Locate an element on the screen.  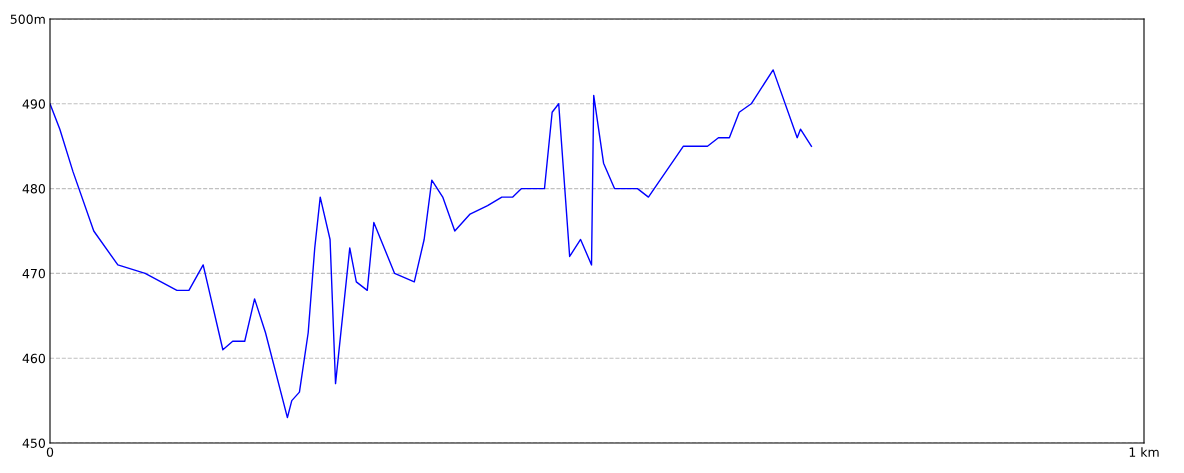
x-tick-label: 0 is located at coordinates (50, 452).